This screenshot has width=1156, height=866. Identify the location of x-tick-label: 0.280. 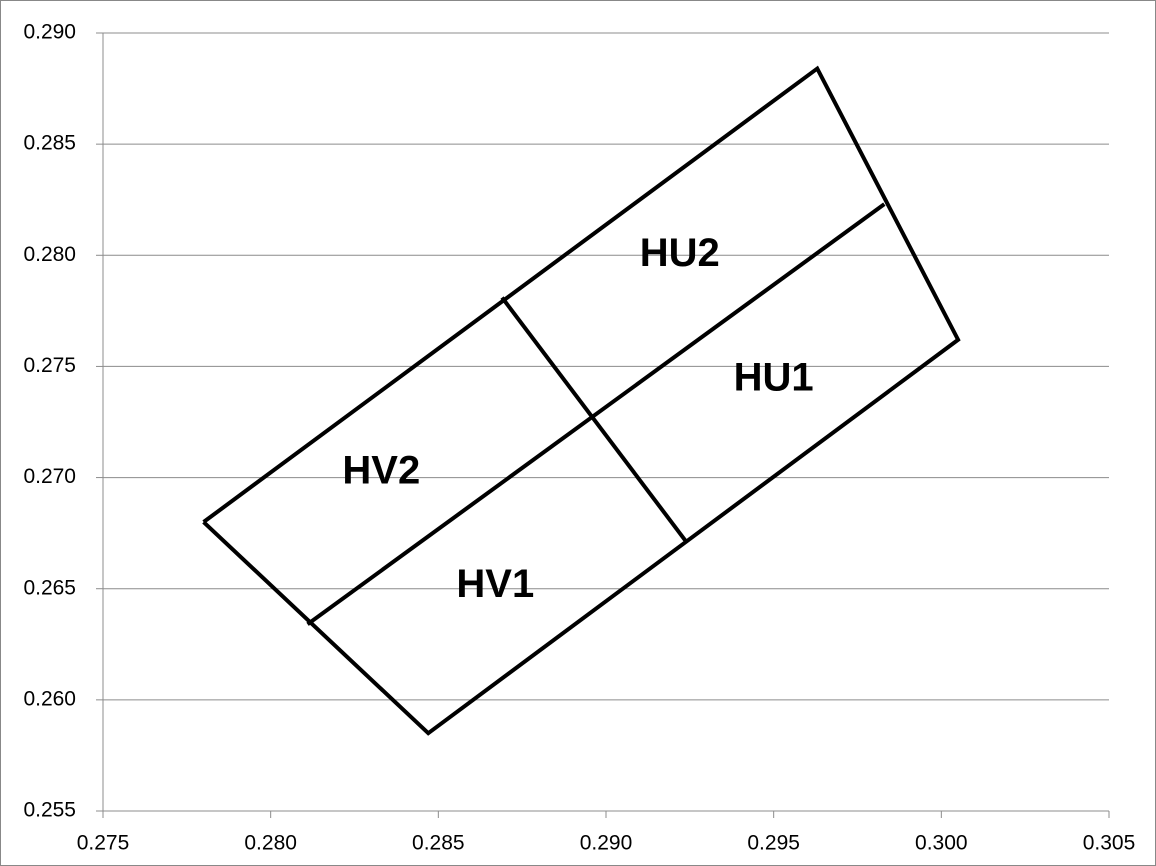
(270, 843).